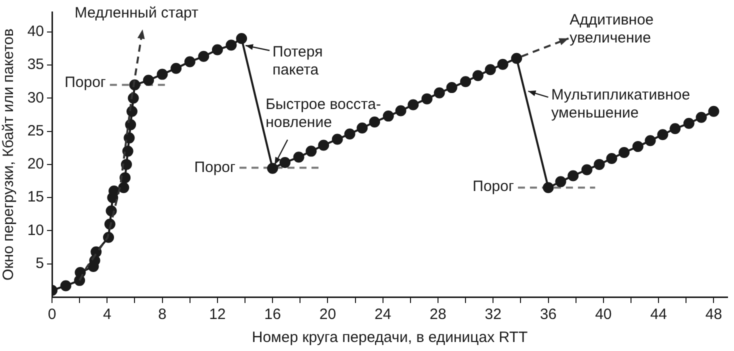  Describe the element at coordinates (40, 263) in the screenshot. I see `y-tick-label: 5` at that location.